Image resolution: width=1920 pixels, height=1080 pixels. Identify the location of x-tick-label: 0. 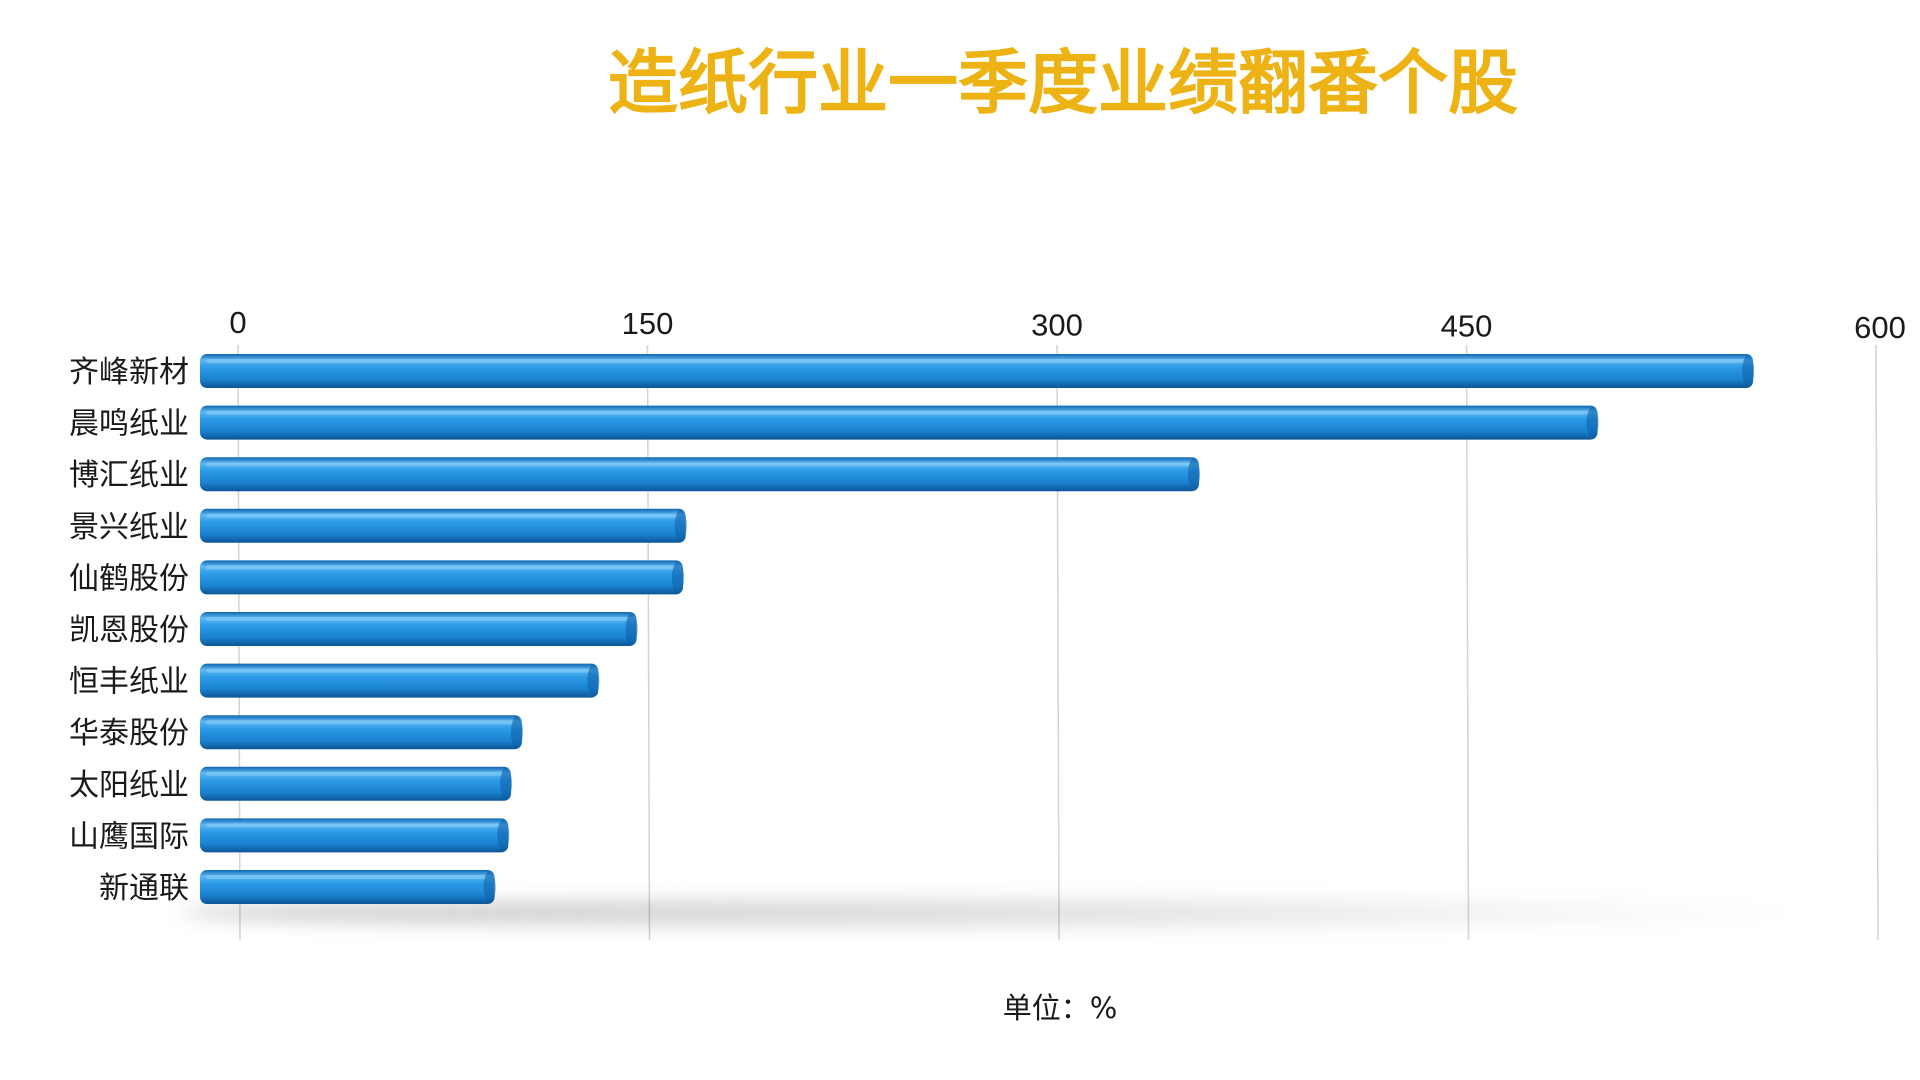
(237, 322).